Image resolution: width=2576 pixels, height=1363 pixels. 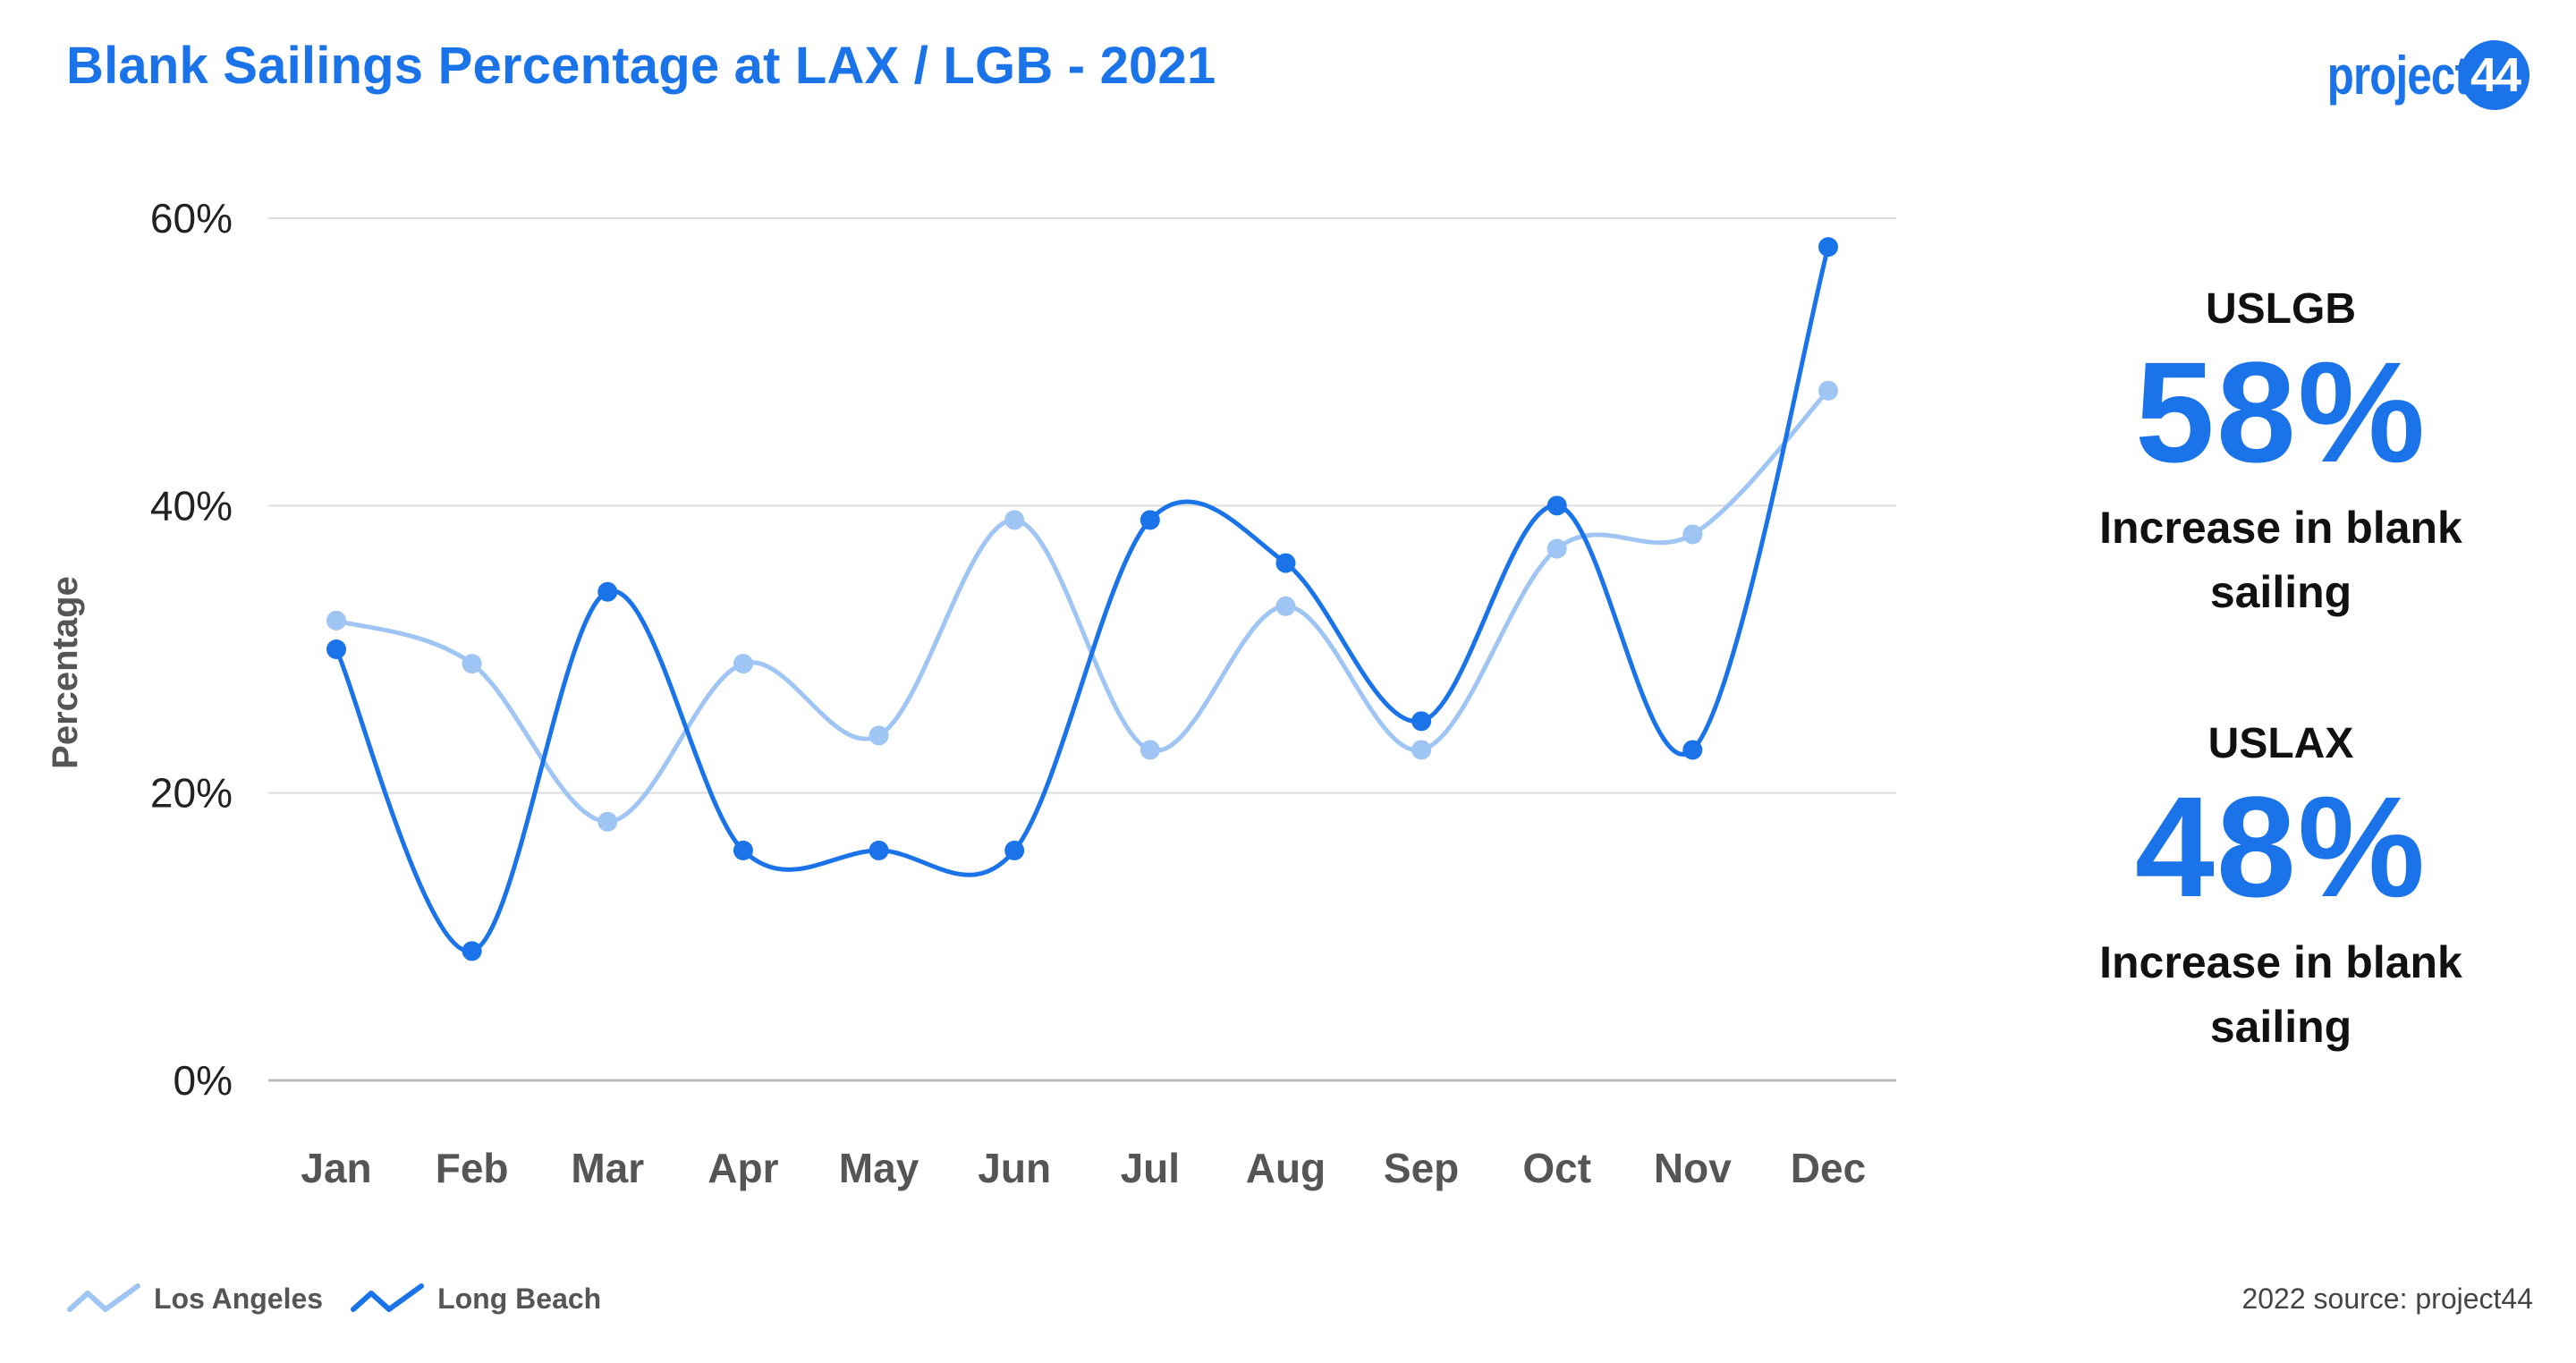 I want to click on x-tick-label: Nov, so click(x=1693, y=1168).